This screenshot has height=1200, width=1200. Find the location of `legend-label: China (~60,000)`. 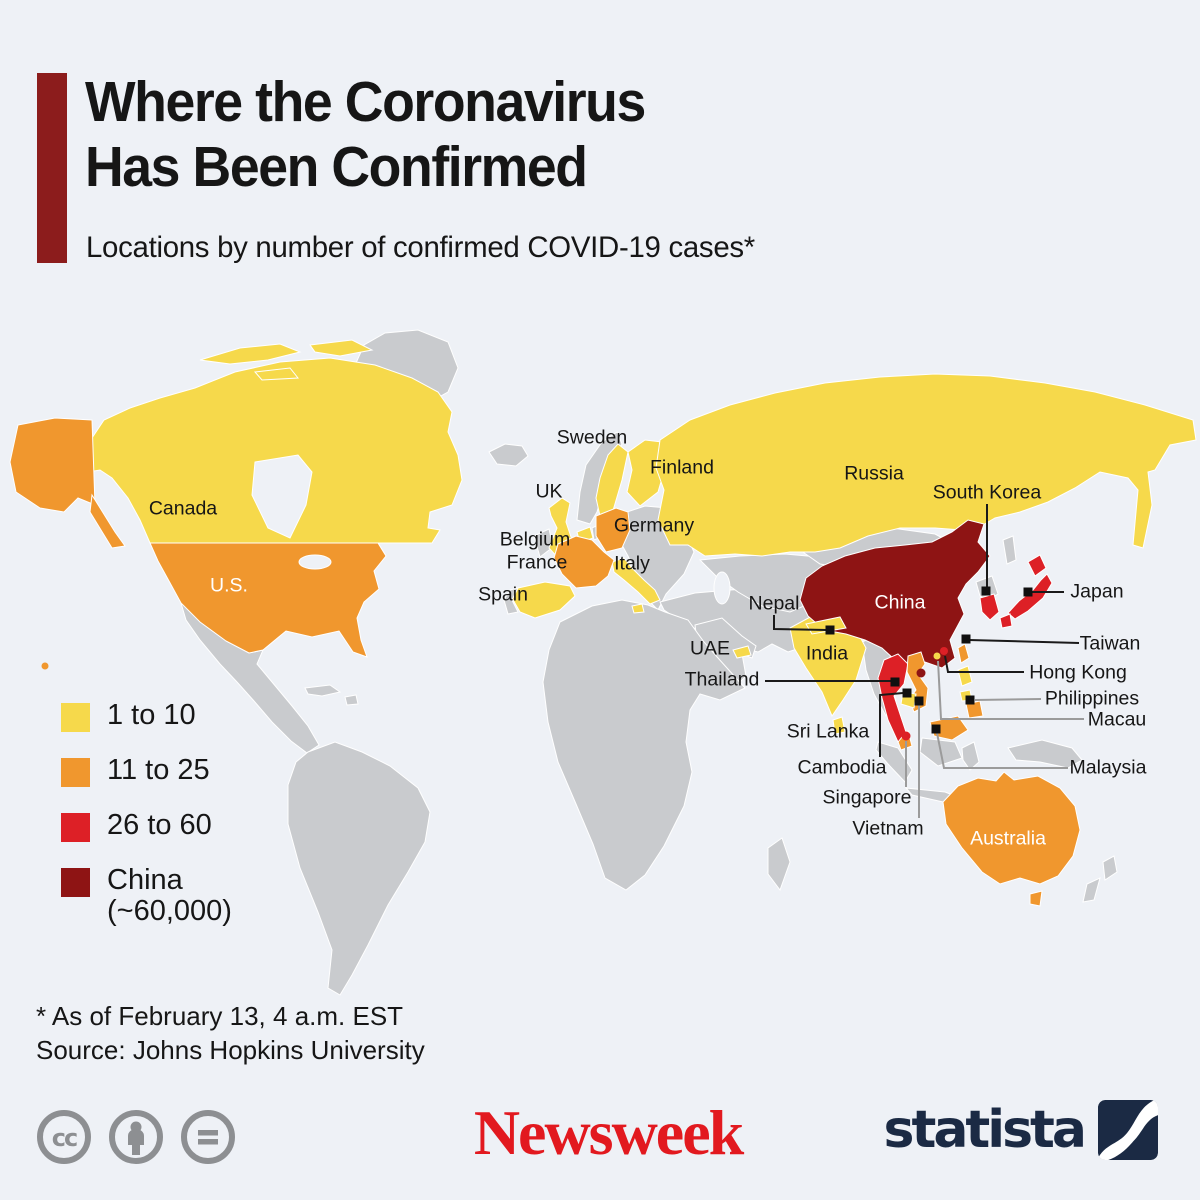

legend-label: China (~60,000) is located at coordinates (169, 895).